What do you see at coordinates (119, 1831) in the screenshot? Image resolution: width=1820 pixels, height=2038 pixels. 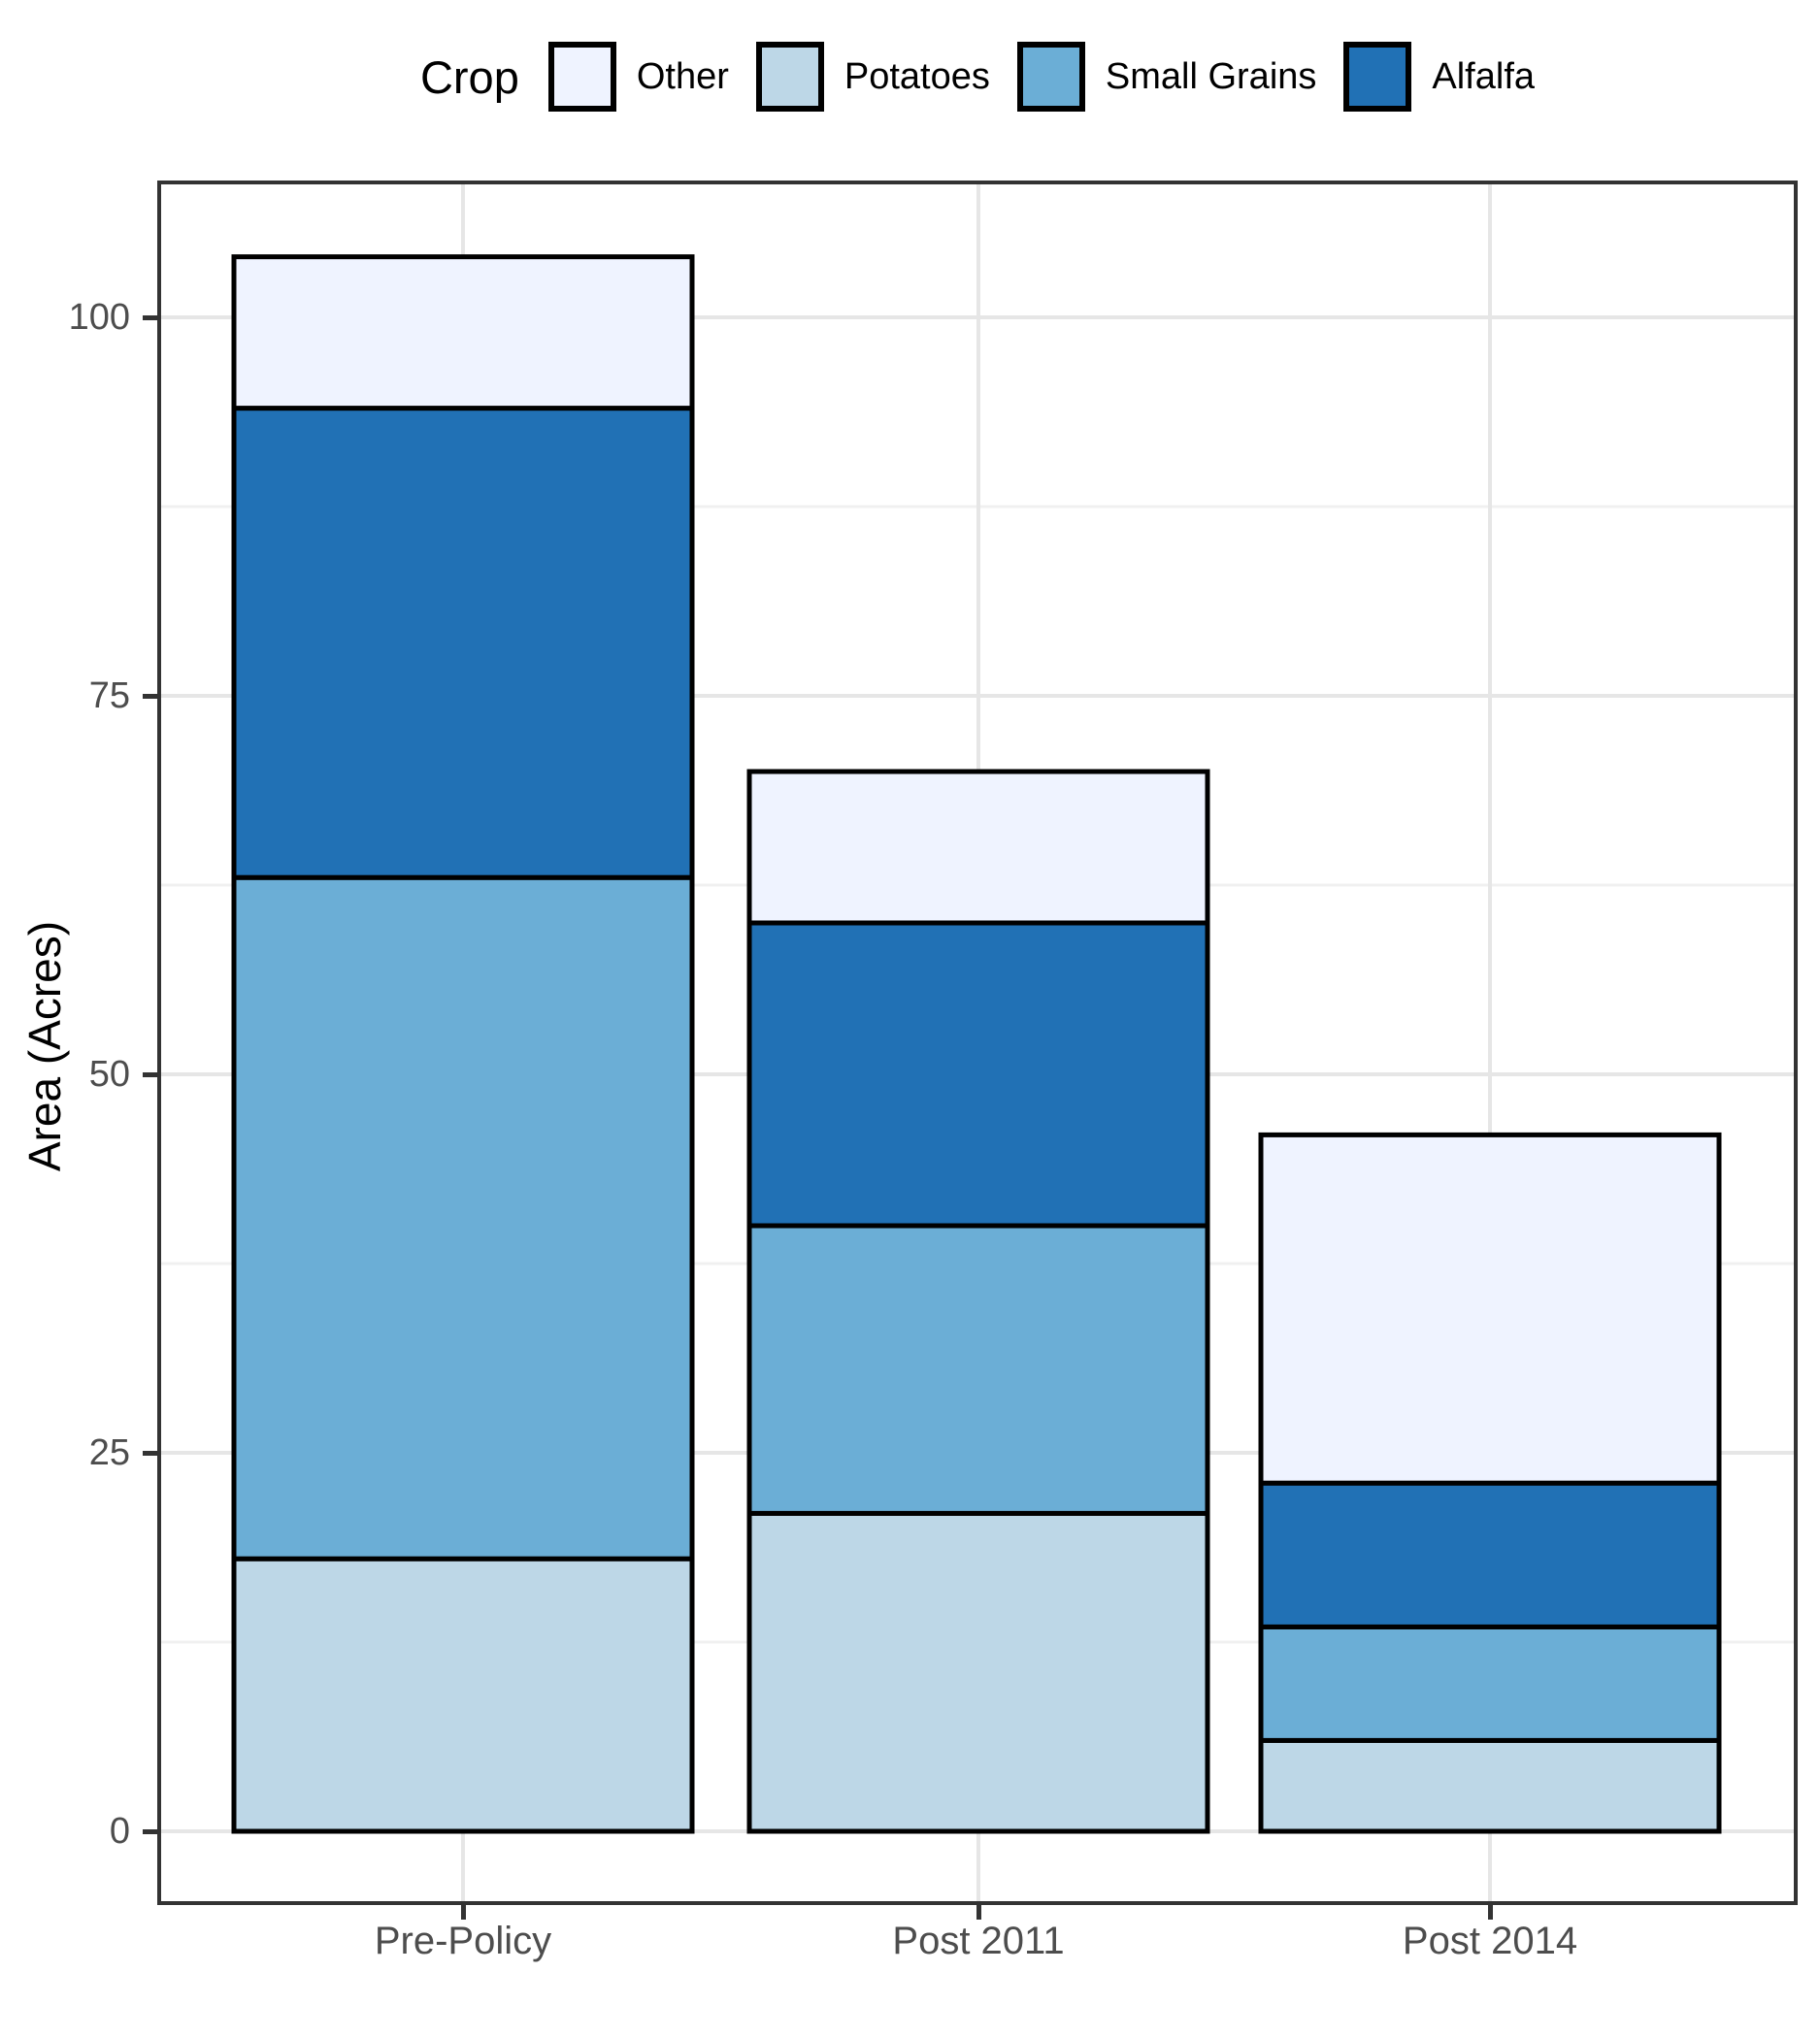 I see `y-tick-label: 0` at bounding box center [119, 1831].